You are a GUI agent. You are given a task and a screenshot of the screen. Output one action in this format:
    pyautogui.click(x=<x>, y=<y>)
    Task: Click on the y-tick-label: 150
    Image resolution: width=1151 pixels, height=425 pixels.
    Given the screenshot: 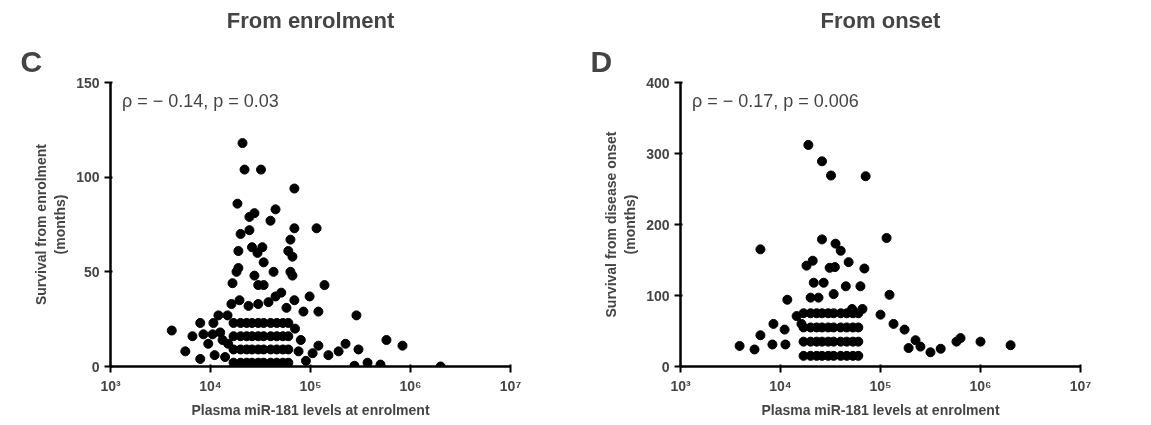 What is the action you would take?
    pyautogui.click(x=88, y=82)
    